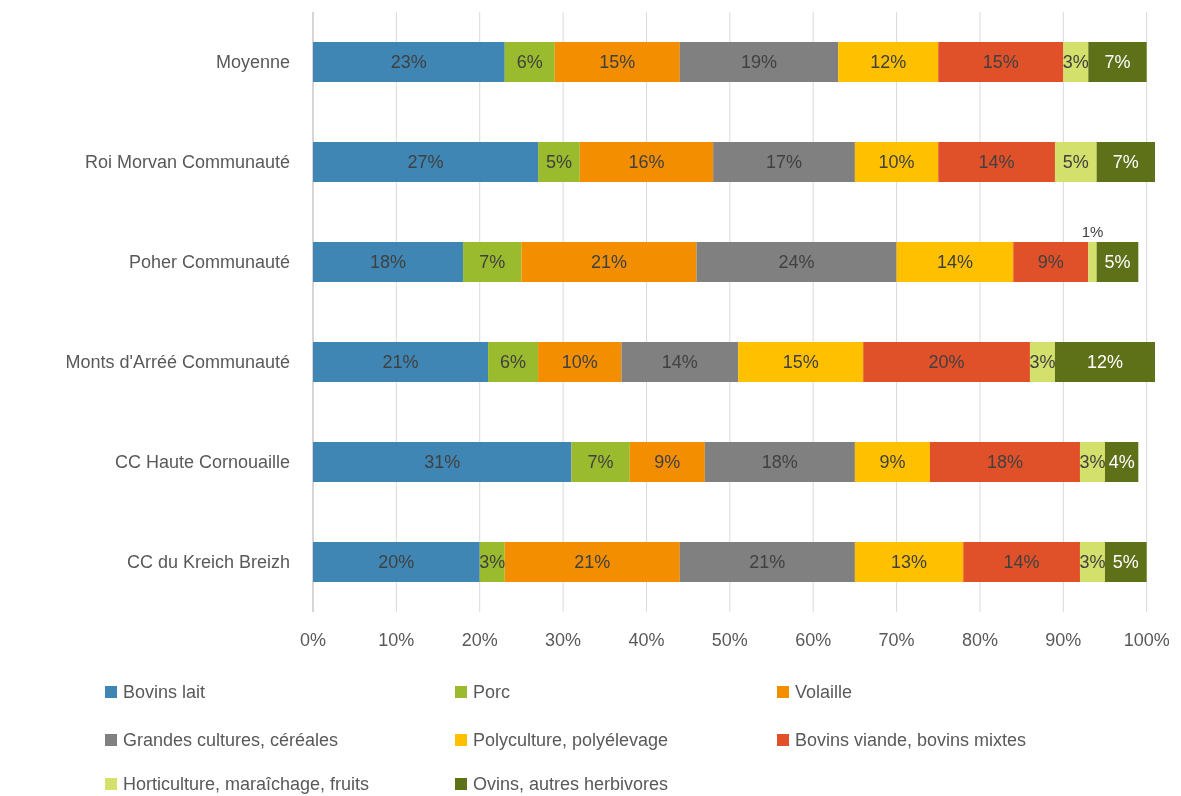 This screenshot has height=796, width=1181. I want to click on legend-label: Horticulture, maraîchage, fruits, so click(246, 784).